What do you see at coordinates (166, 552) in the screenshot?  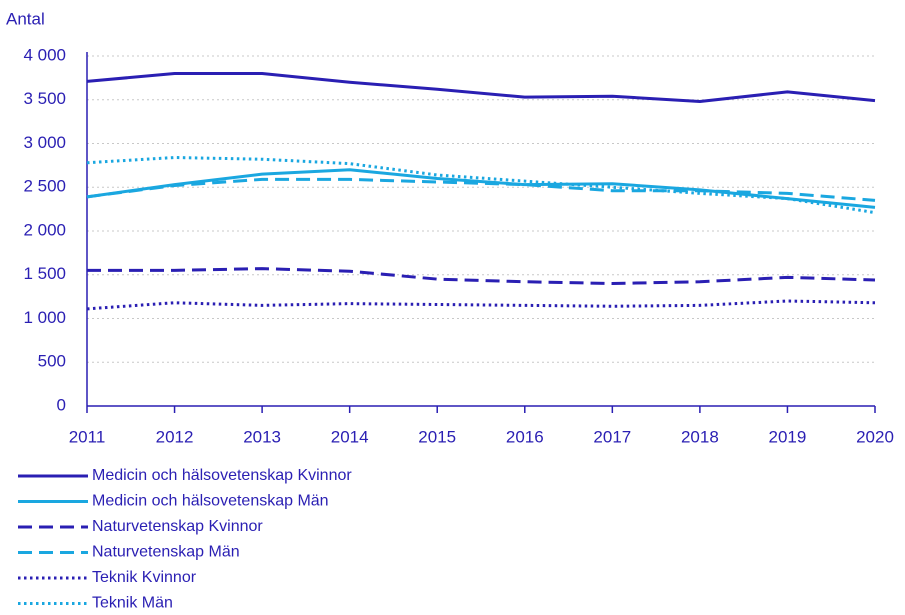 I see `legend-label: Naturvetenskap Män` at bounding box center [166, 552].